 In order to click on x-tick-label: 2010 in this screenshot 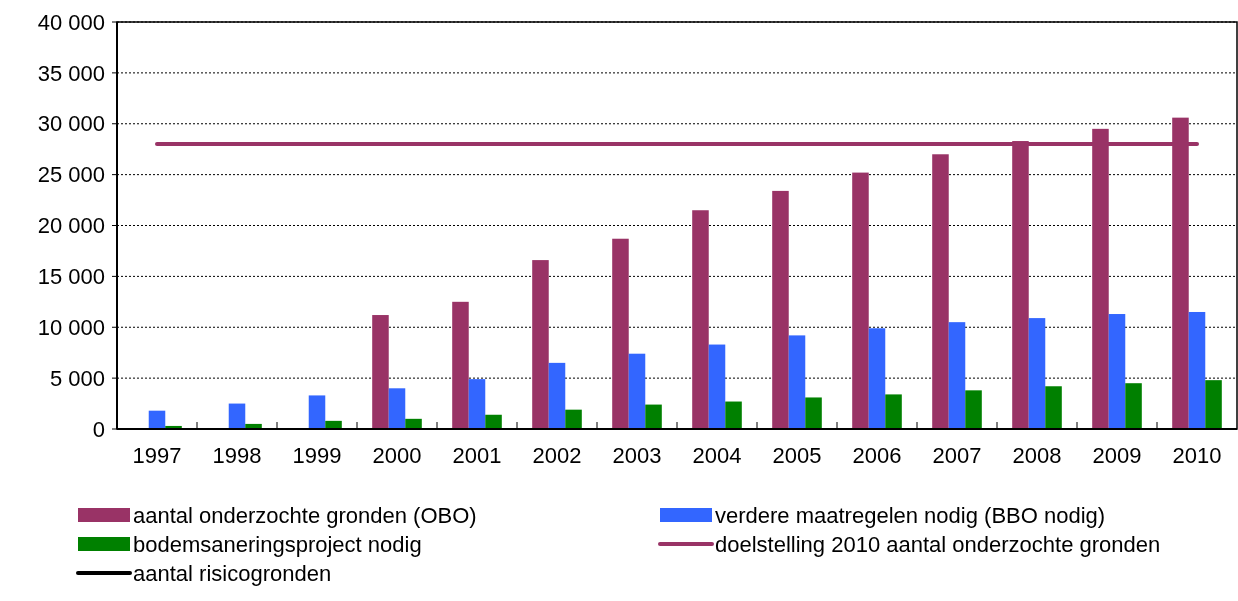, I will do `click(1197, 455)`.